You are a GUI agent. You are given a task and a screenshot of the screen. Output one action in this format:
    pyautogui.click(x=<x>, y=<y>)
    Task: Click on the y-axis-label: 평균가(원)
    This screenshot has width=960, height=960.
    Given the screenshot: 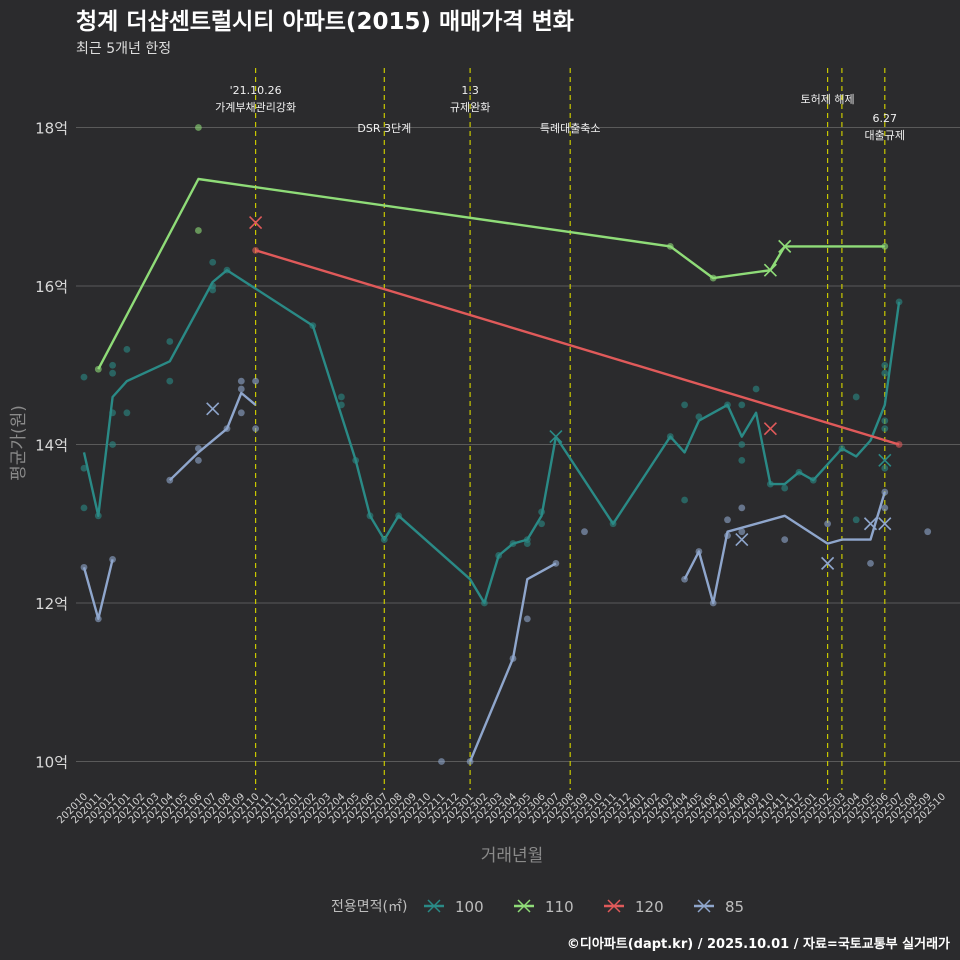 What is the action you would take?
    pyautogui.click(x=19, y=443)
    